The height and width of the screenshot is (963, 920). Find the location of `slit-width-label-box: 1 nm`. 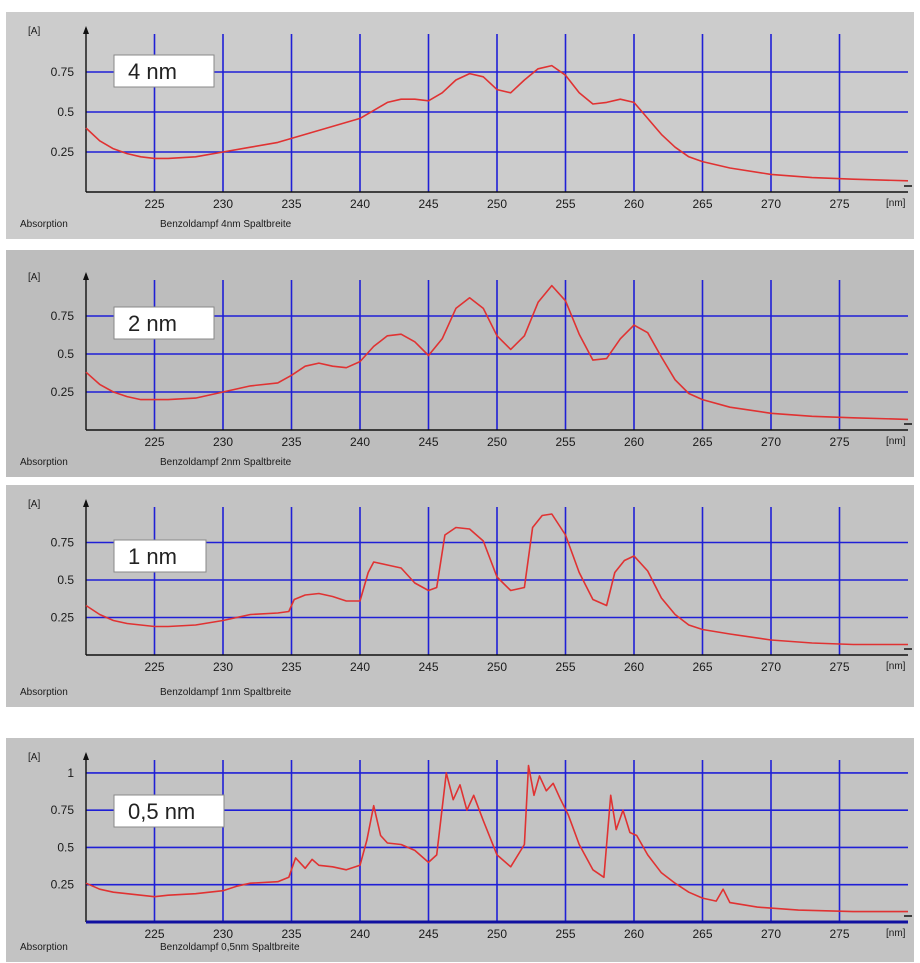

slit-width-label-box: 1 nm is located at coordinates (160, 556).